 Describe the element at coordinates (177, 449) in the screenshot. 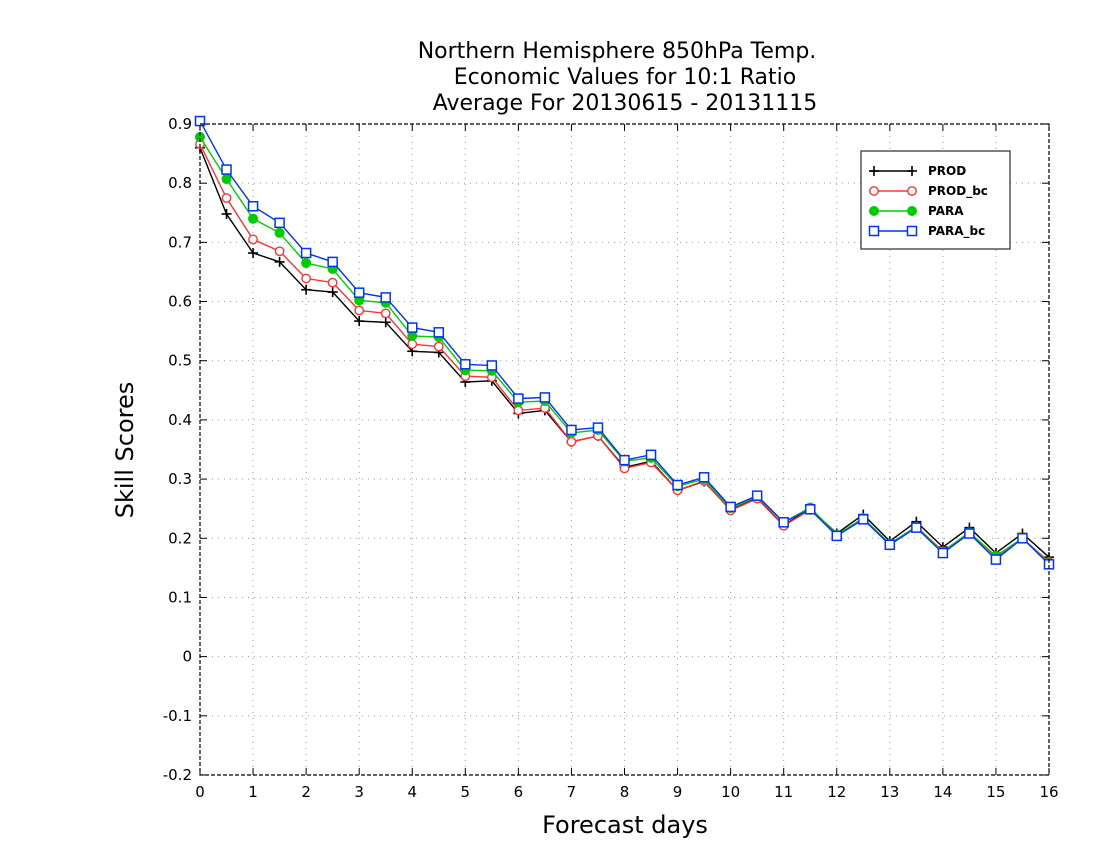

I see `y-axis-tick-labels: 0.9 0.8 0.7 0.6 0.5 0.4 0.3 0.2 0.1 0 -0.1 -0.2` at that location.